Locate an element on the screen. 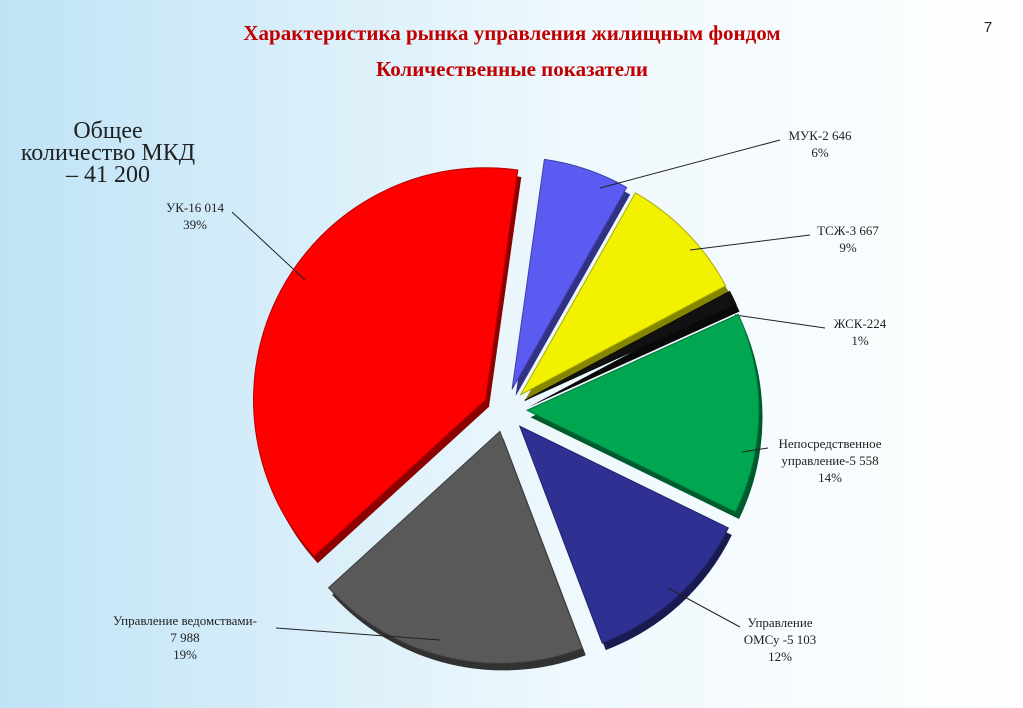  label-line: 7 988 is located at coordinates (184, 637).